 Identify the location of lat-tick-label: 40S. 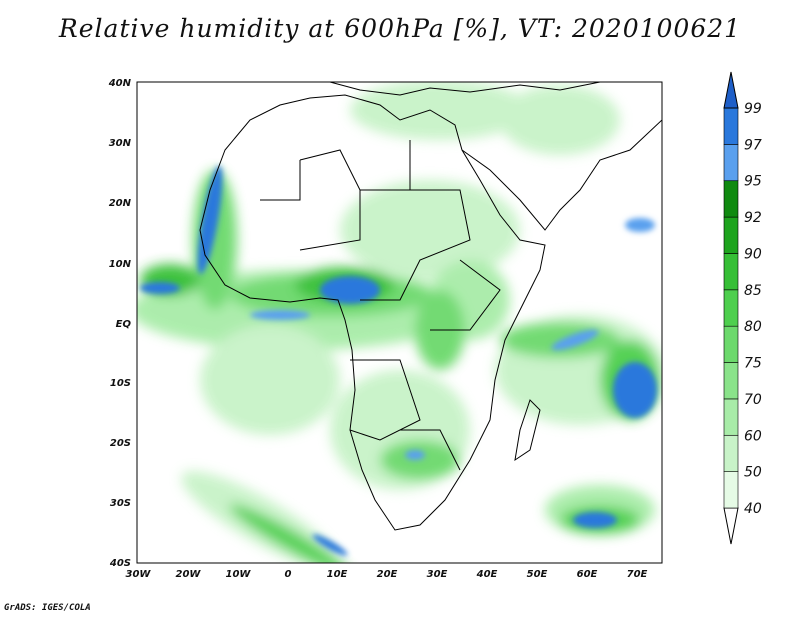
(120, 563).